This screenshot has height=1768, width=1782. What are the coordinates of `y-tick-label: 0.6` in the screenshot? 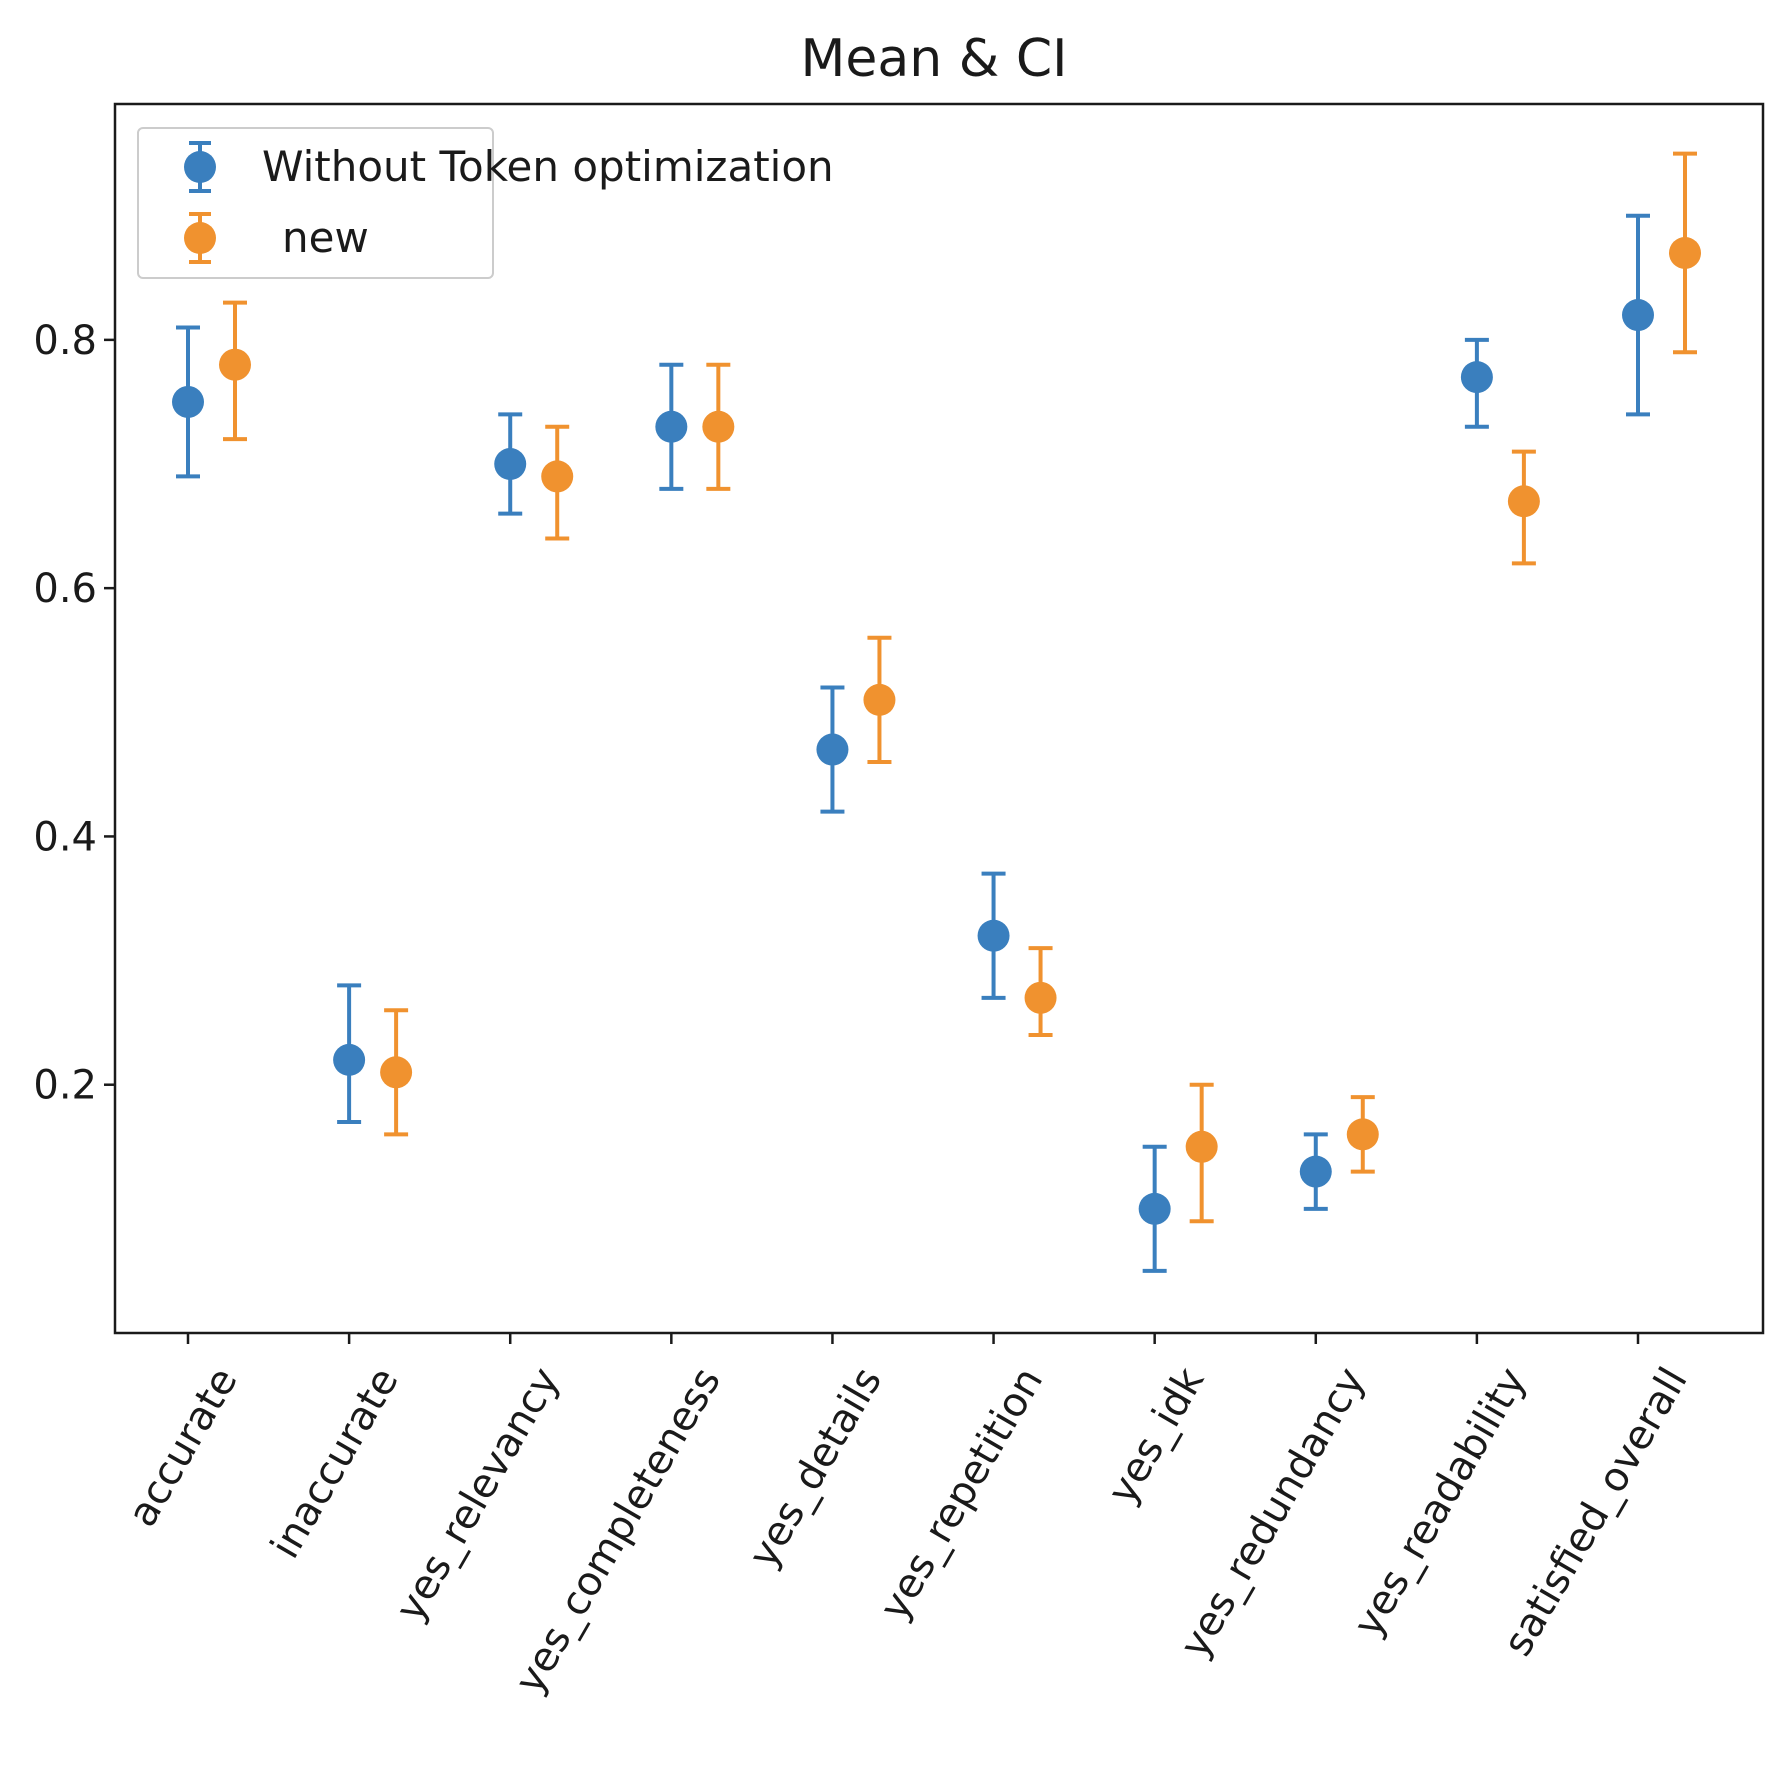 It's located at (65, 589).